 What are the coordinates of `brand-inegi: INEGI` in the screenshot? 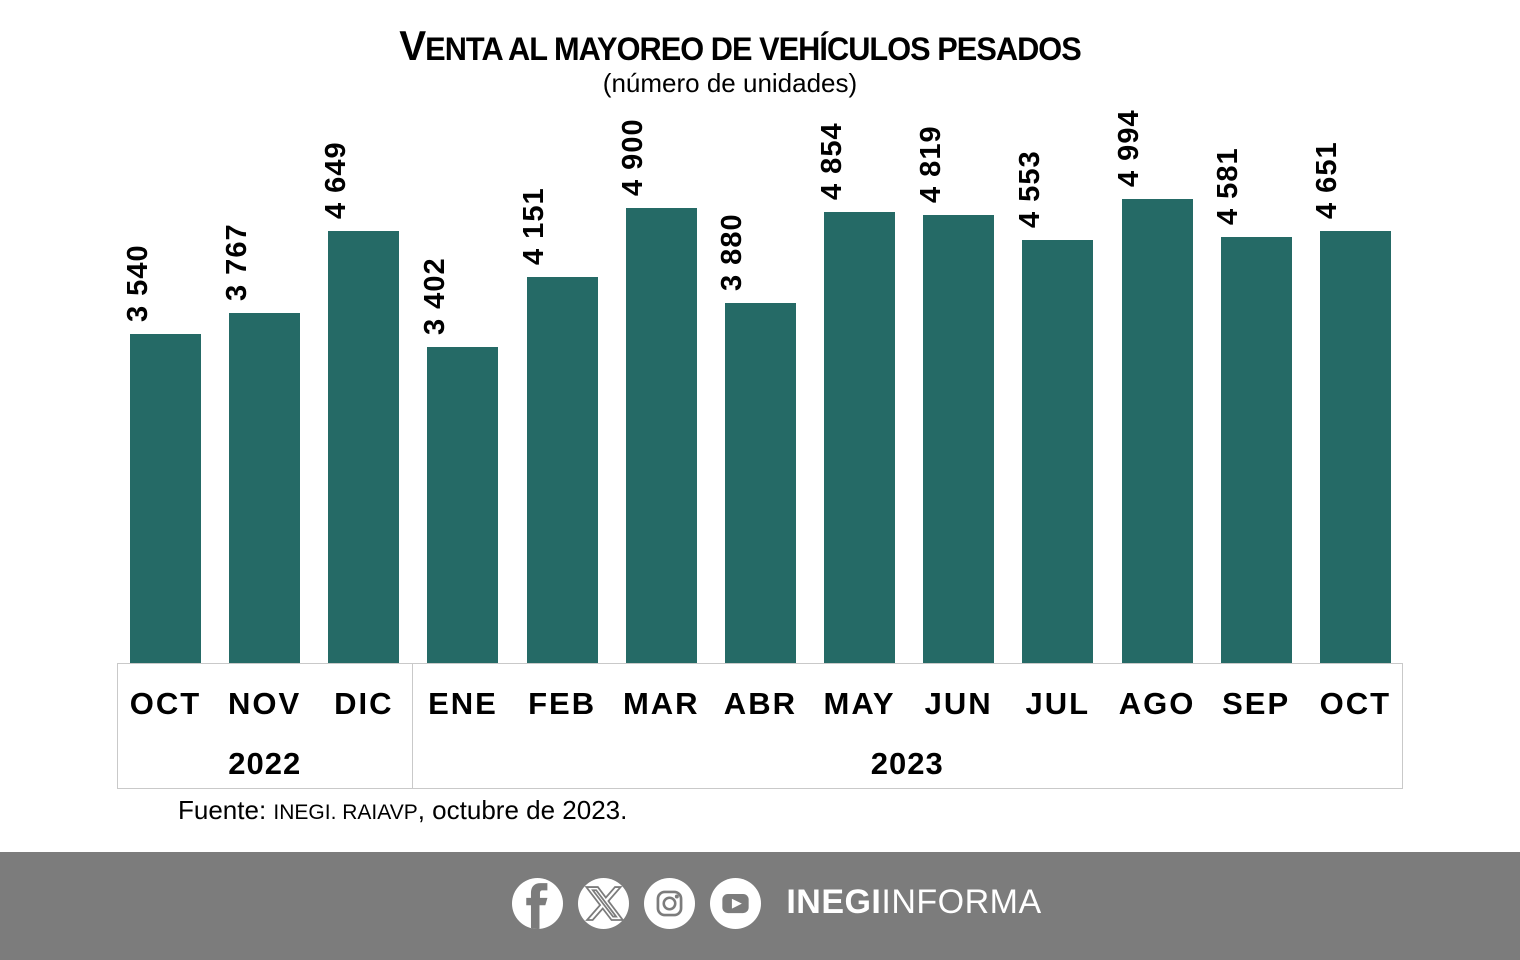 It's located at (834, 901).